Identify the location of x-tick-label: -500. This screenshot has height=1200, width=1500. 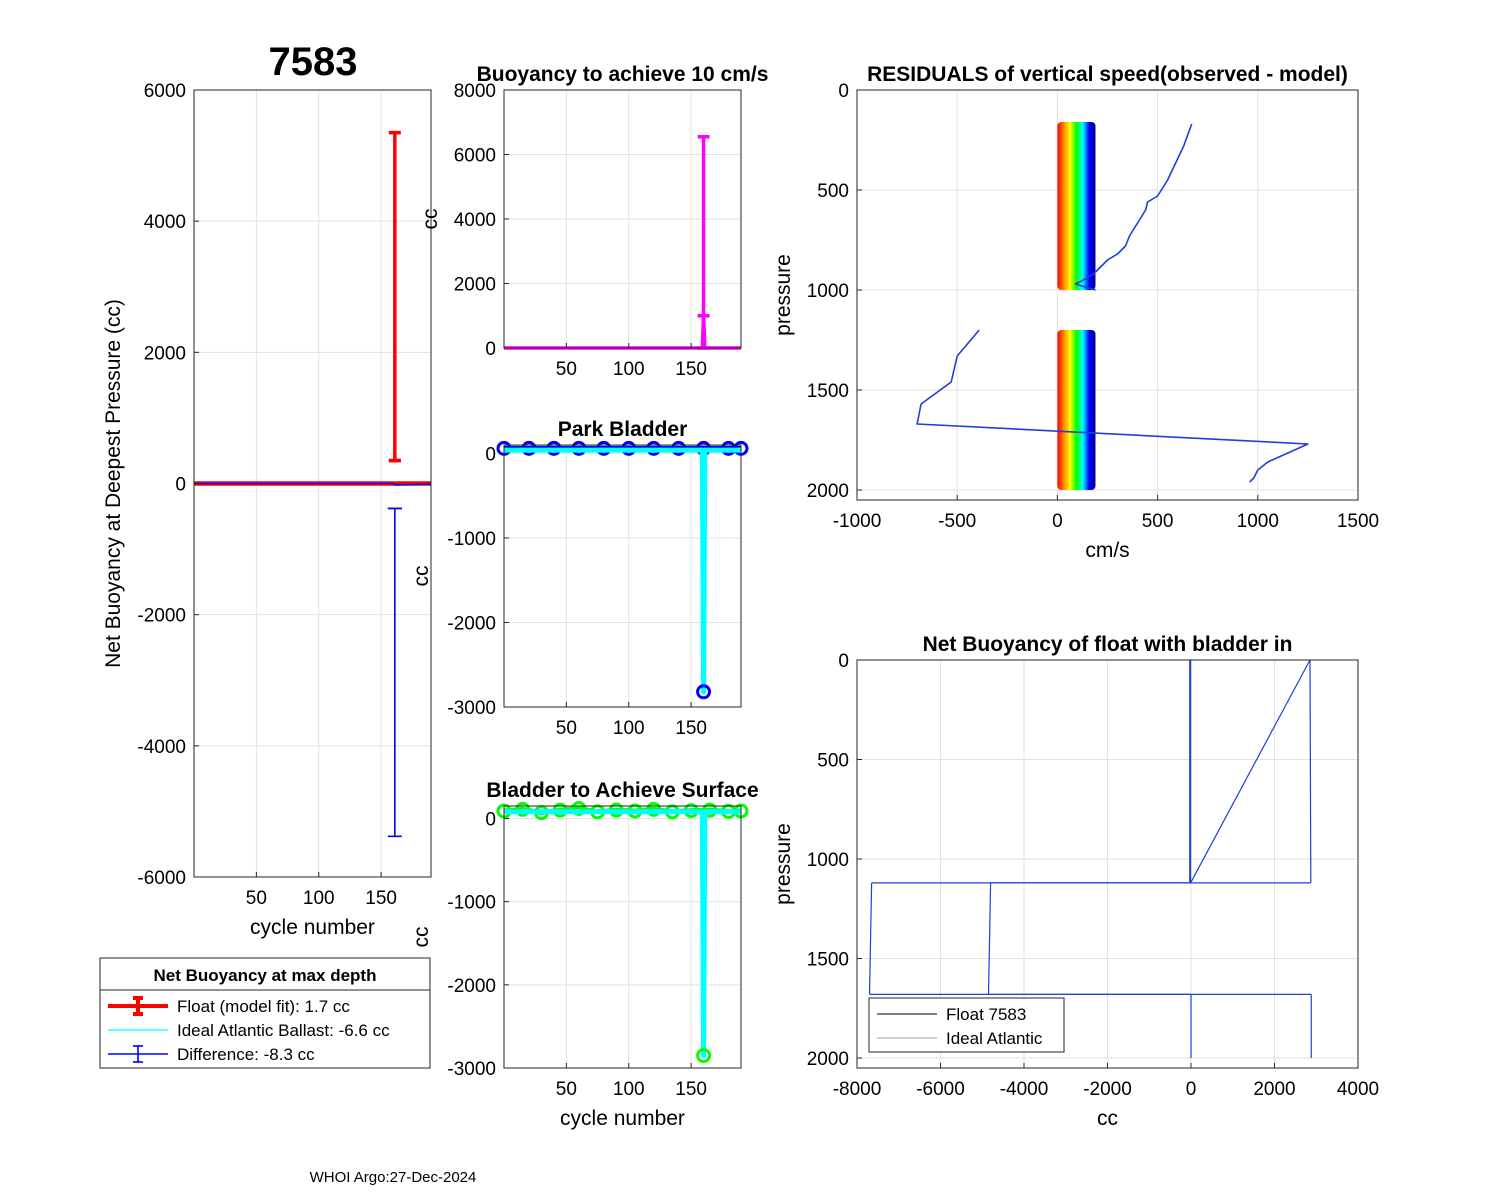
(957, 521).